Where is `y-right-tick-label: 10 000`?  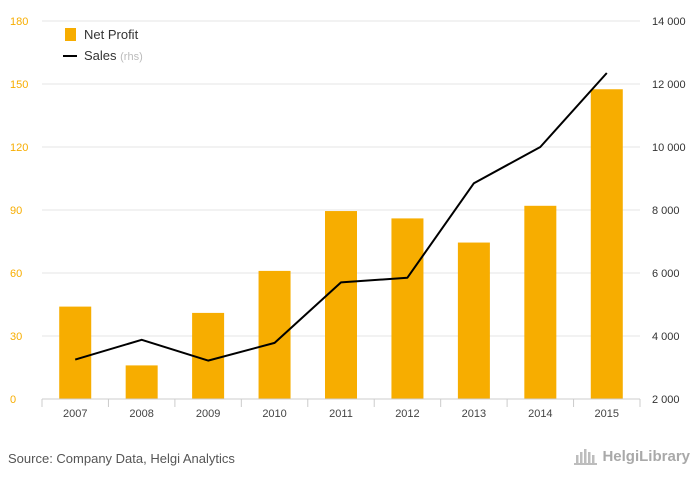 y-right-tick-label: 10 000 is located at coordinates (669, 148).